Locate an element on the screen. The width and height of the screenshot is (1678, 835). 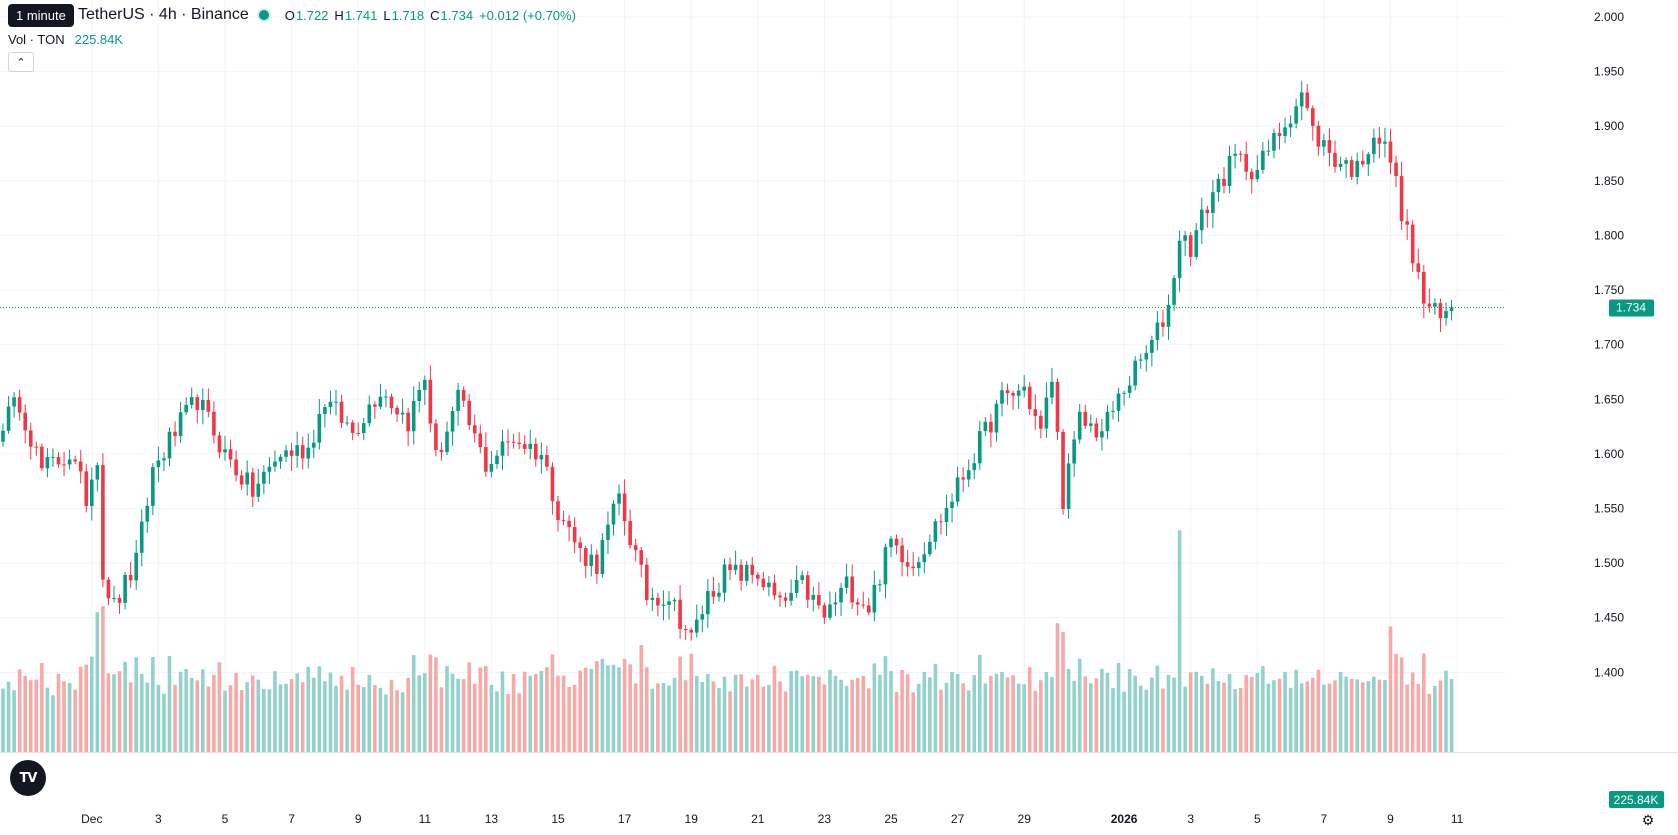
time-tick-label: 19 is located at coordinates (692, 819).